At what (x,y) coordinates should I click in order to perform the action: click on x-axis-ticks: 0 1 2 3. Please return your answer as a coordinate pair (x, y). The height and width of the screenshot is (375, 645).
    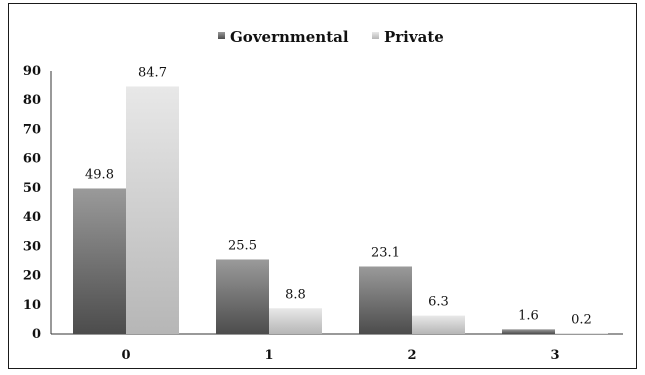
    Looking at the image, I should click on (340, 355).